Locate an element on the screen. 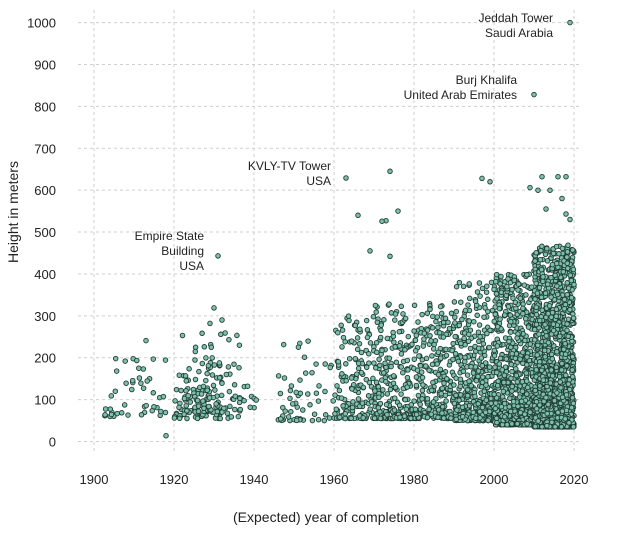  x-tick-label: 1940 is located at coordinates (254, 479).